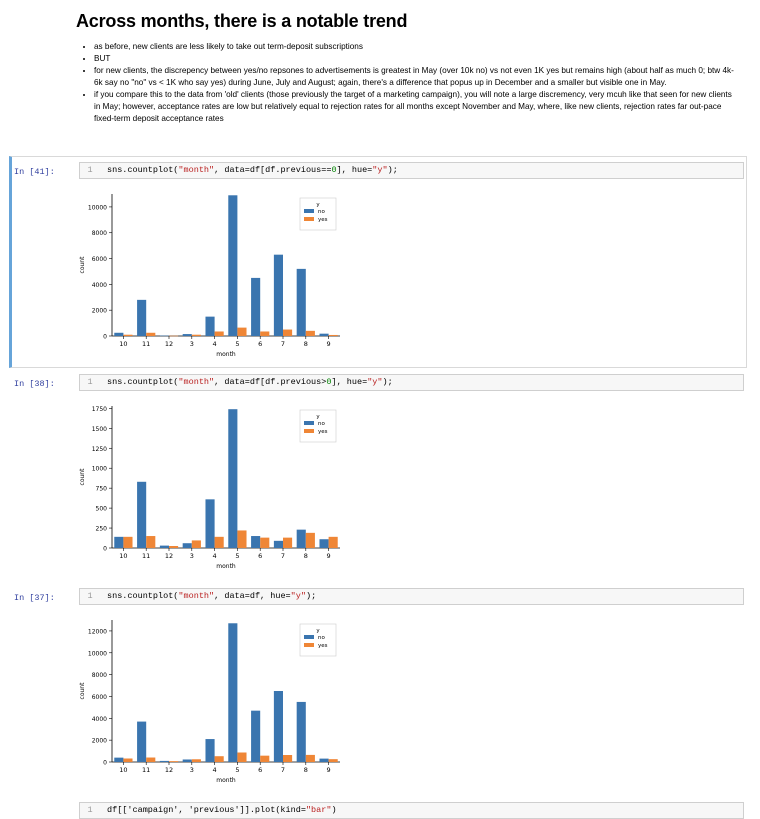 The height and width of the screenshot is (819, 760). I want to click on cell-prompt: In [37]:, so click(34, 598).